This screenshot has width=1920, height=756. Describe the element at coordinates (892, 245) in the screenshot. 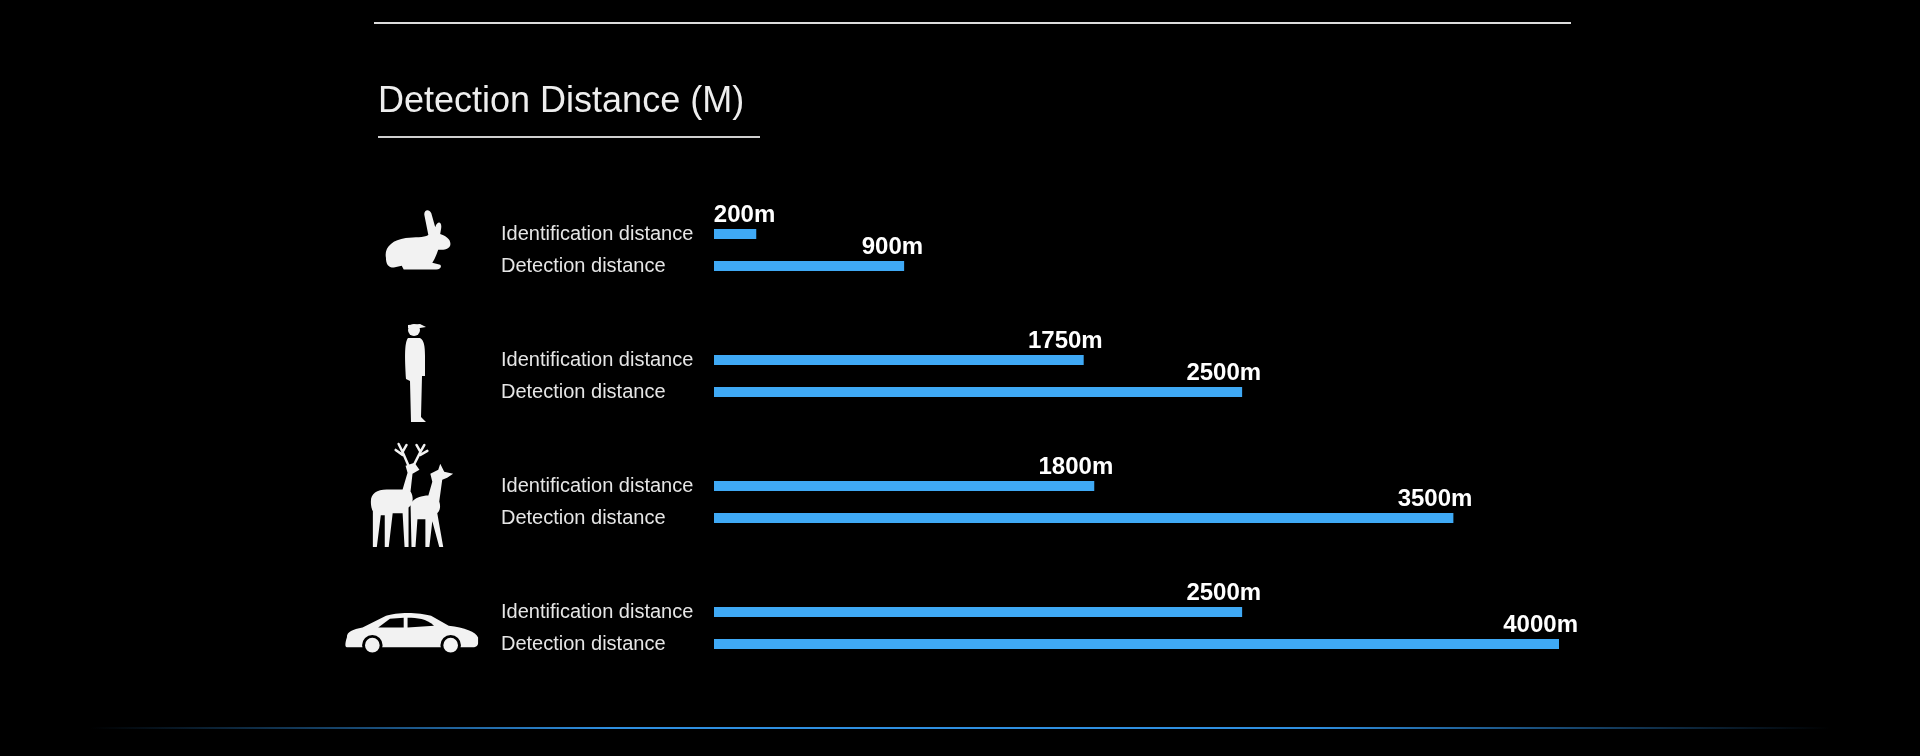

I see `data-label: 900m` at that location.